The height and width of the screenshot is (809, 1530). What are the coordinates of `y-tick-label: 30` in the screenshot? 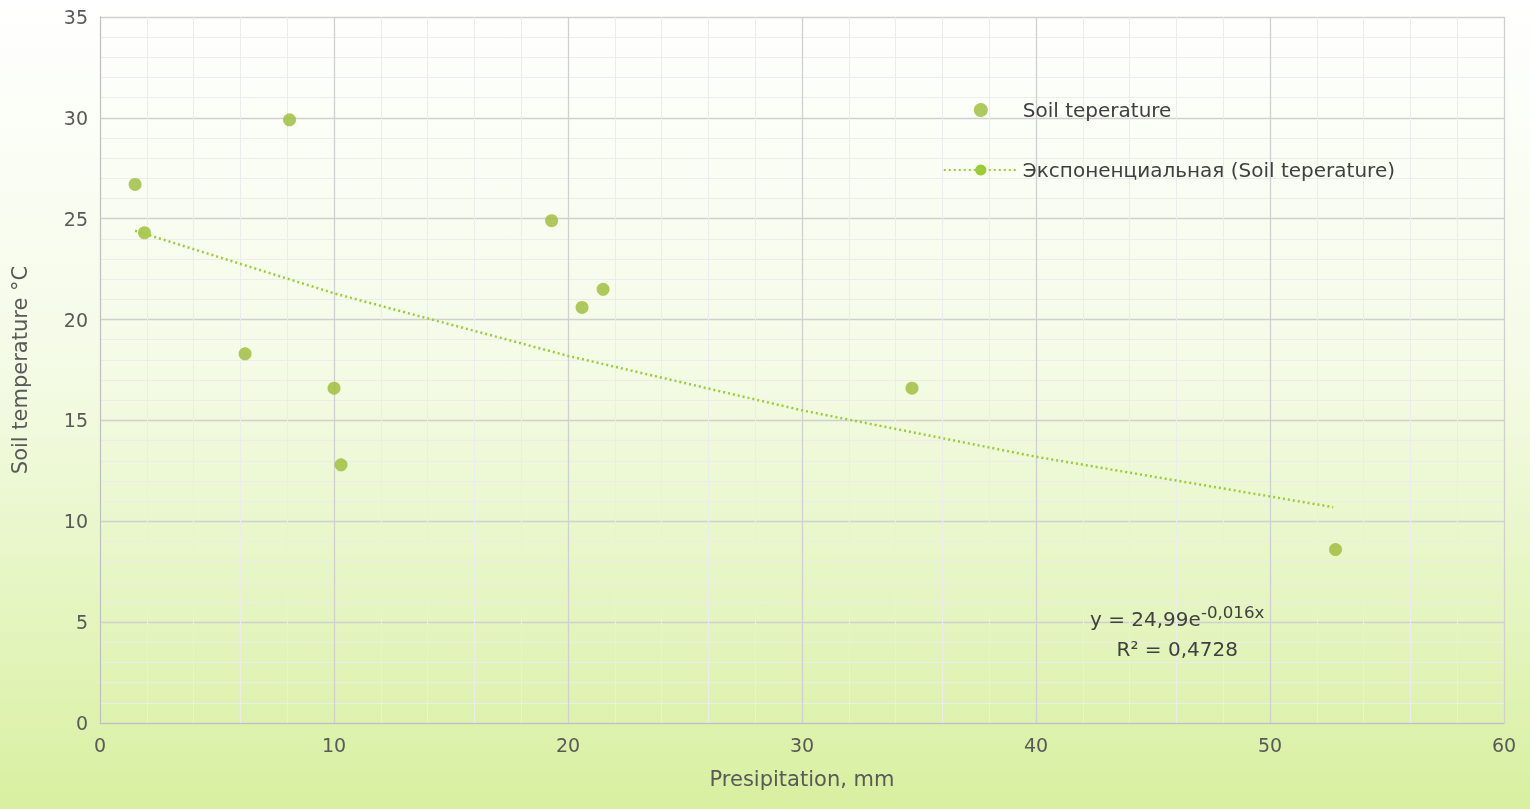 It's located at (75, 117).